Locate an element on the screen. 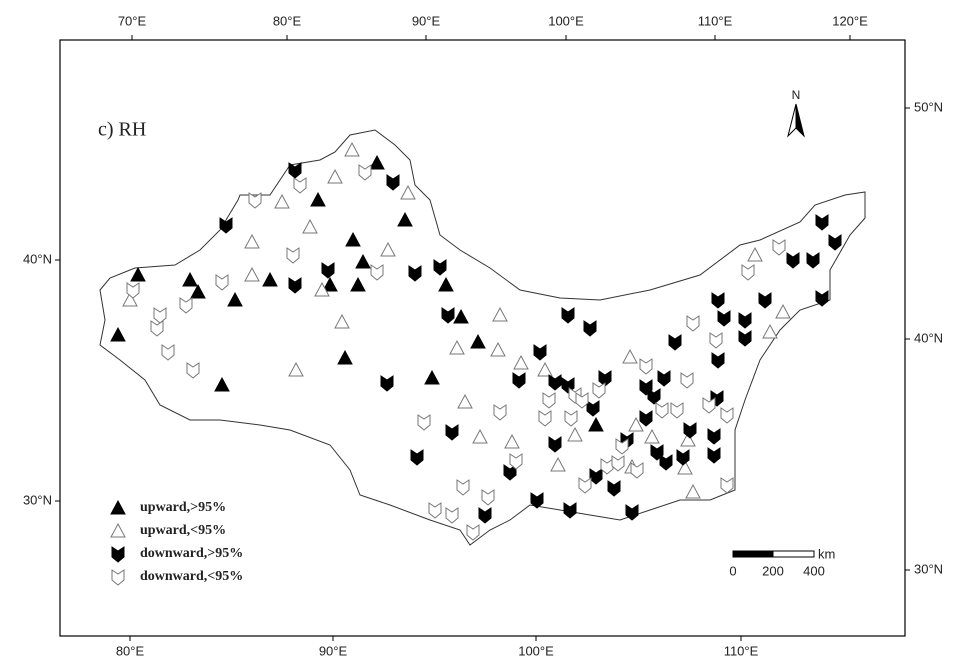 This screenshot has width=959, height=658. panel-label: c) RH is located at coordinates (122, 130).